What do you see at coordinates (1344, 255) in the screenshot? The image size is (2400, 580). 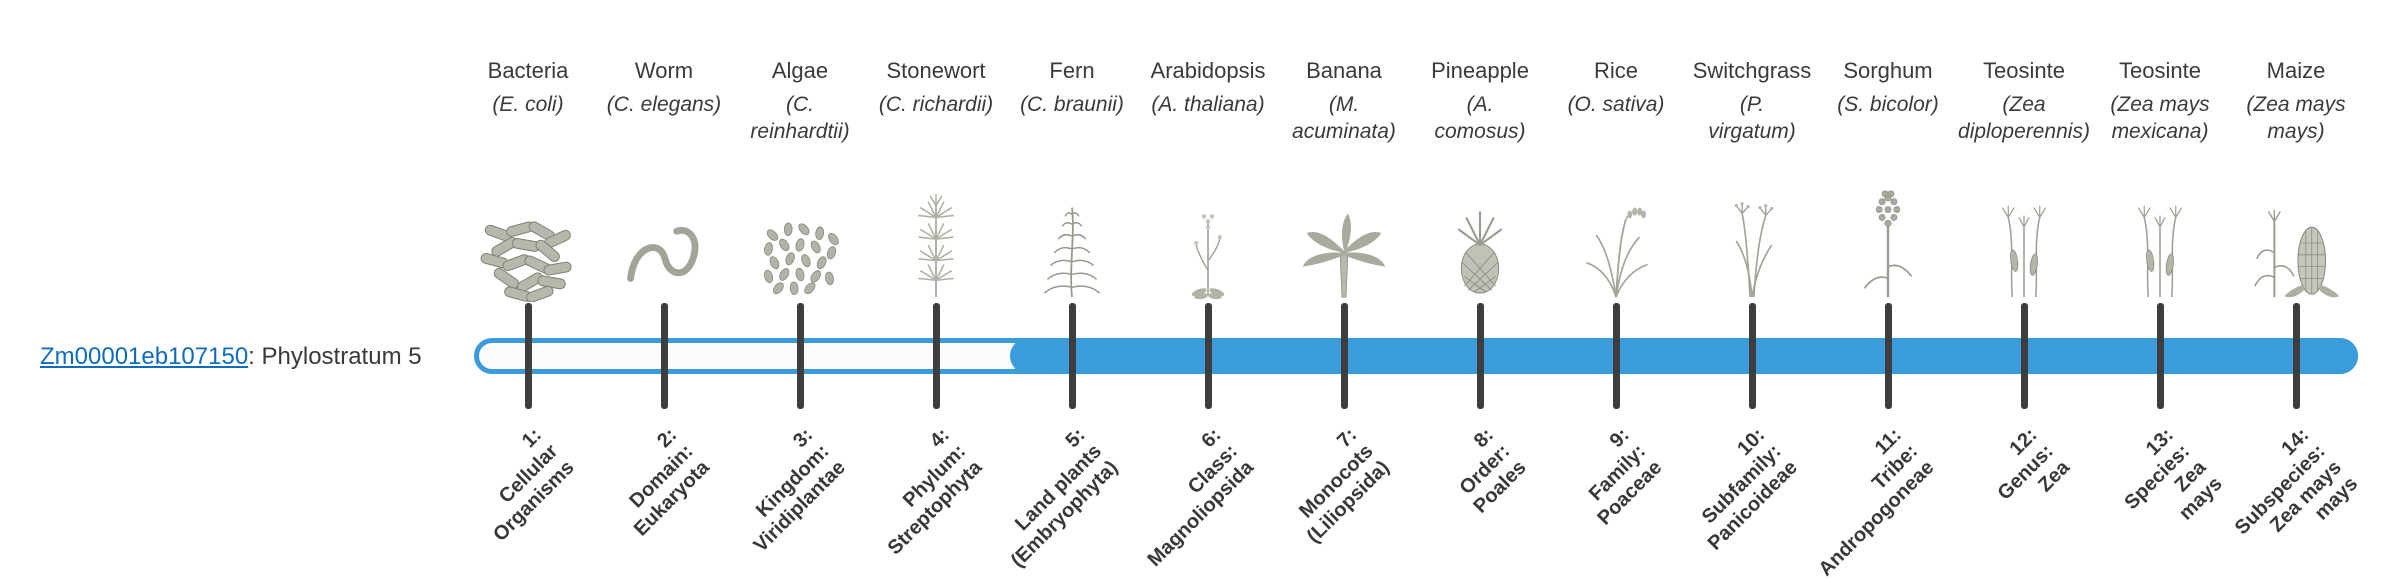 I see `banana-icon` at bounding box center [1344, 255].